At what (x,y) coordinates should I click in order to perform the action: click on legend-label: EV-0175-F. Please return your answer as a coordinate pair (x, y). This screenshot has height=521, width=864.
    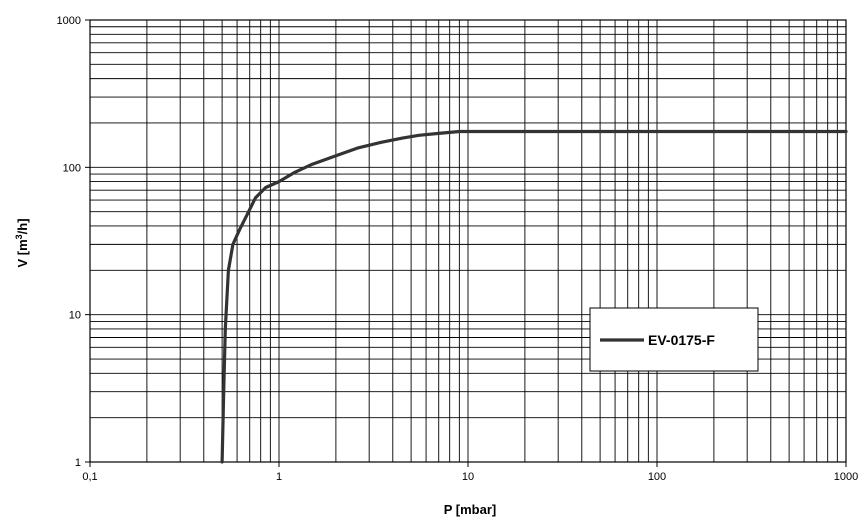
    Looking at the image, I should click on (681, 340).